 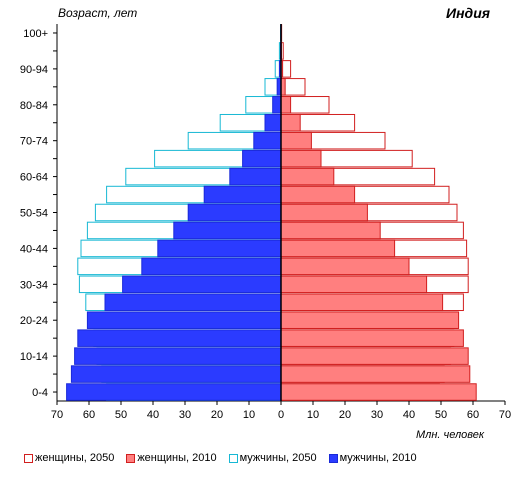 What do you see at coordinates (57, 415) in the screenshot?
I see `x-tick-label-0: 70` at bounding box center [57, 415].